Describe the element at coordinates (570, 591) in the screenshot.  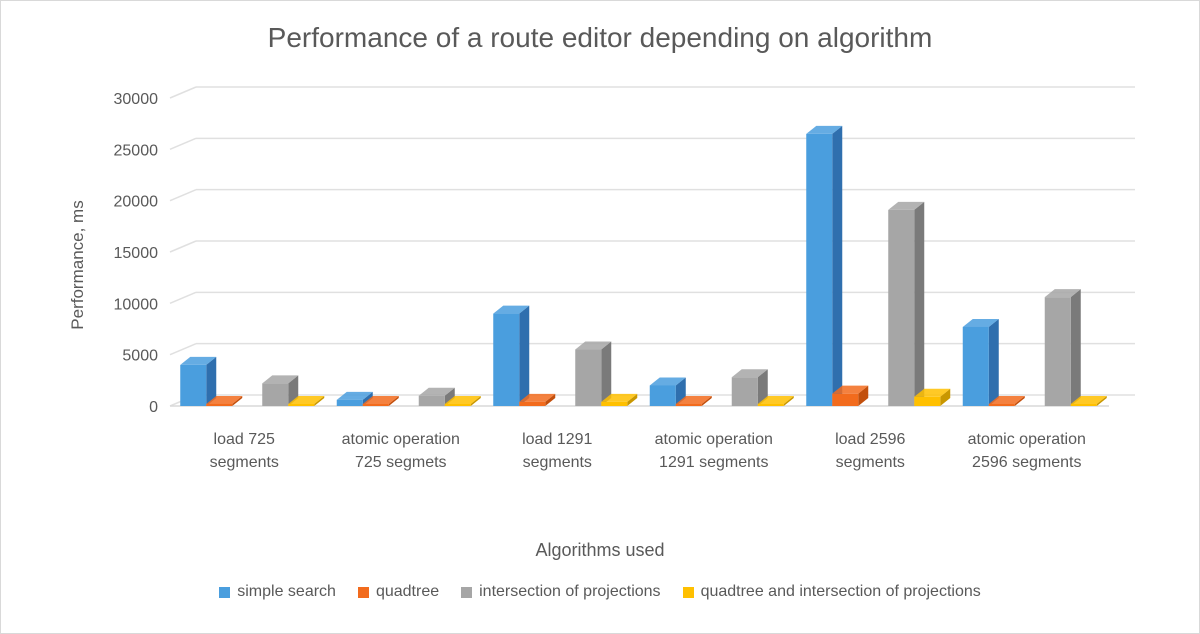
I see `legend-label: intersection of projections` at that location.